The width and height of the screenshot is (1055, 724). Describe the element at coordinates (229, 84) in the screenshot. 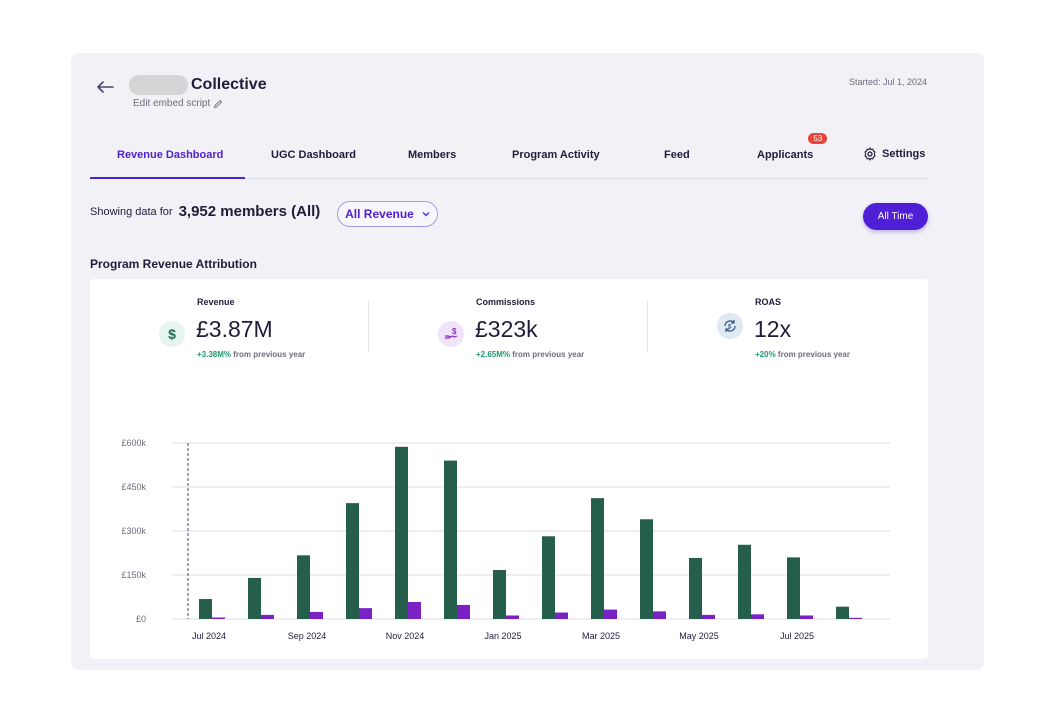

I see `page-title: Collective` at that location.